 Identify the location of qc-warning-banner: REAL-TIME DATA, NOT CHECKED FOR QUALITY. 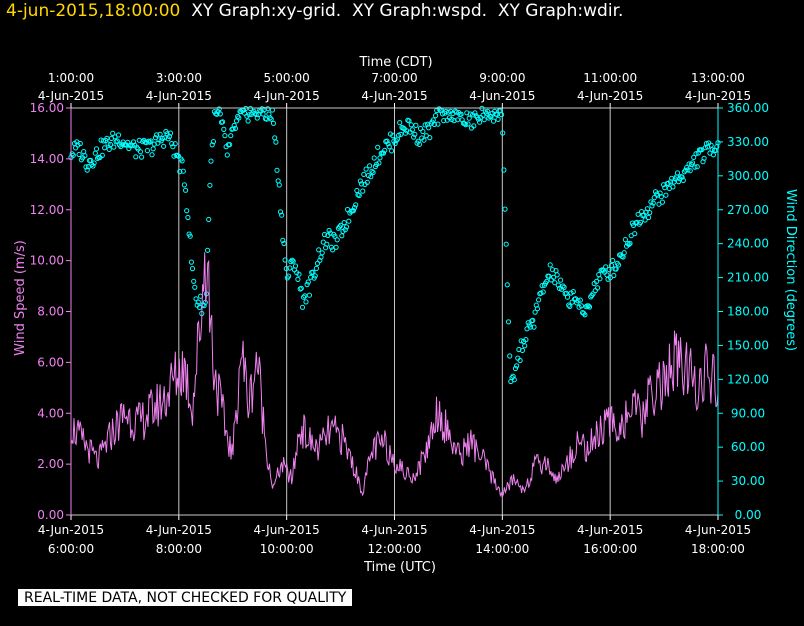
(185, 597).